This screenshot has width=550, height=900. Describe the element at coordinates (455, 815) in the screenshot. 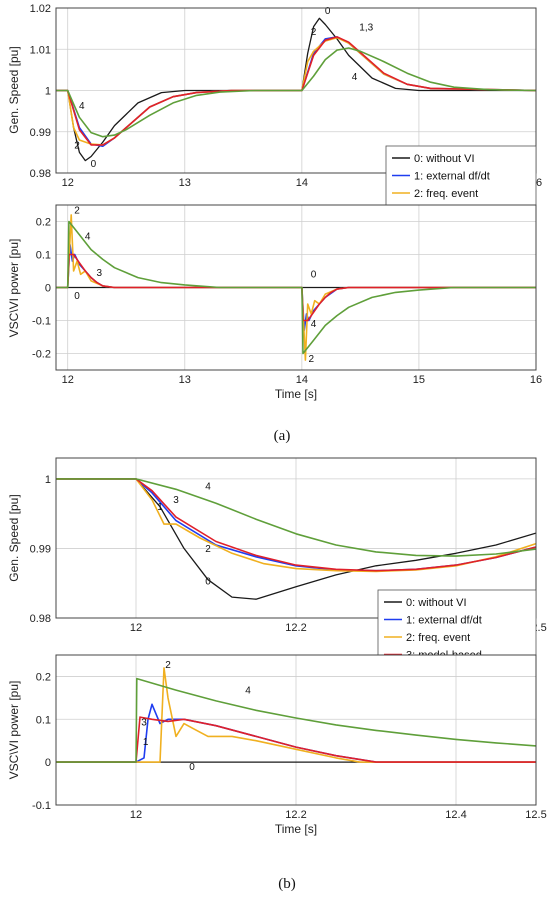

I see `x-tick-label: 12.4` at that location.